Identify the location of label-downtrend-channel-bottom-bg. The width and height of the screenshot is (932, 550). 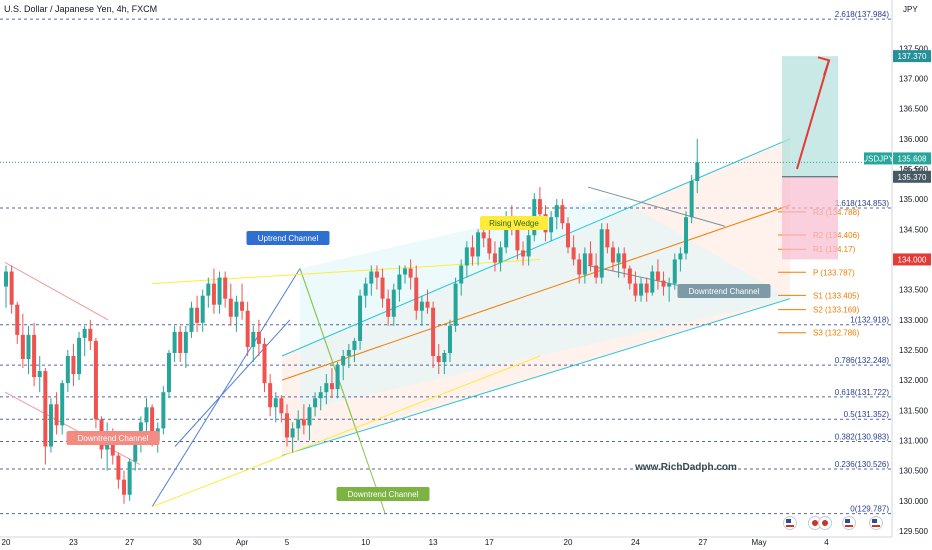
(383, 494).